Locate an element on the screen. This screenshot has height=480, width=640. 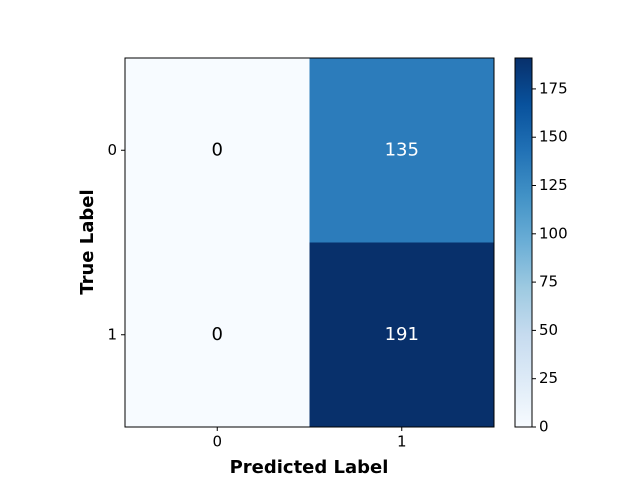
x-tick-label: 1 is located at coordinates (402, 442).